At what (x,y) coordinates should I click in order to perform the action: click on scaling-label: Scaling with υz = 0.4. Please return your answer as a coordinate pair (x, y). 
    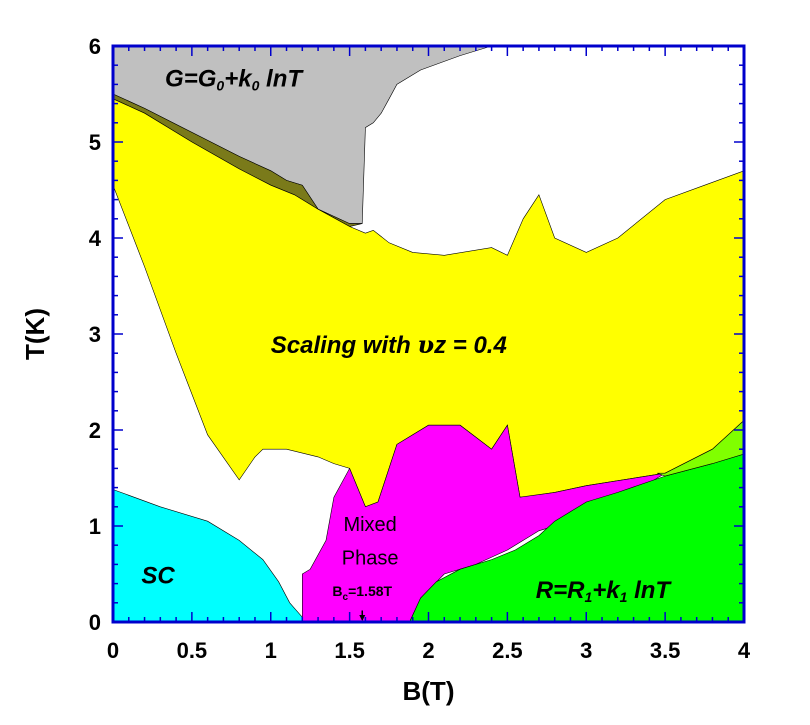
    Looking at the image, I should click on (389, 344).